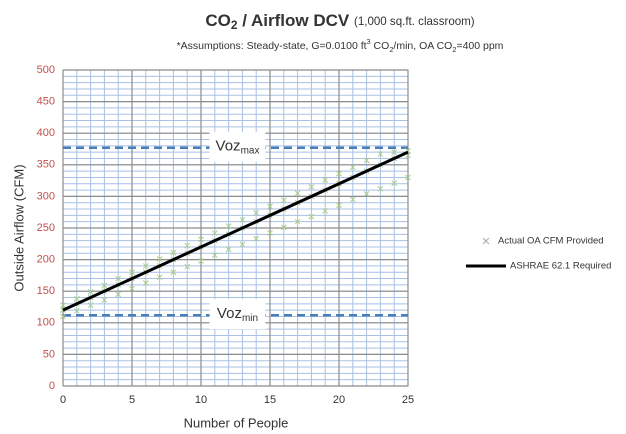 This screenshot has height=434, width=626. Describe the element at coordinates (414, 22) in the screenshot. I see `text-part: (1,000 sq.ft. classroom)` at that location.